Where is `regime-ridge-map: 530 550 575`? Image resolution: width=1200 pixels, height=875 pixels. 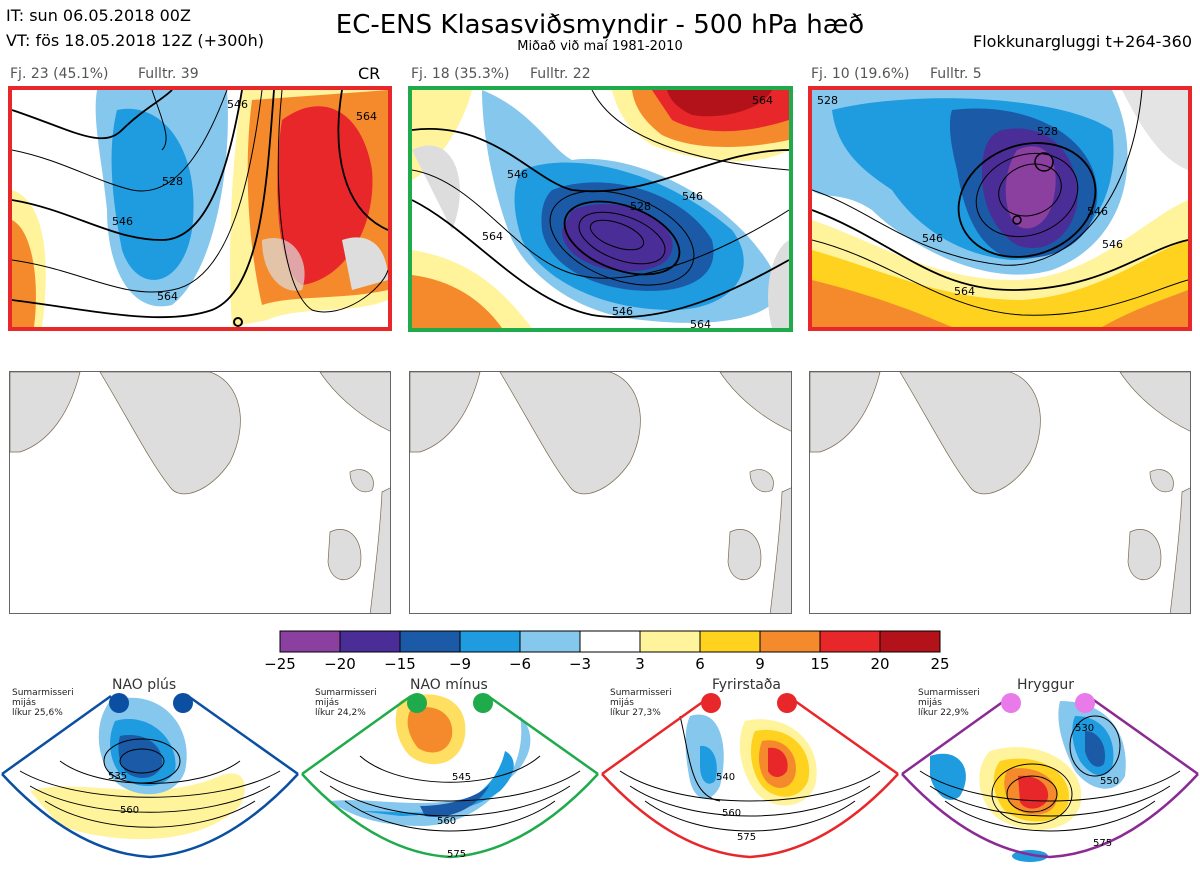 regime-ridge-map: 530 550 575 is located at coordinates (1050, 777).